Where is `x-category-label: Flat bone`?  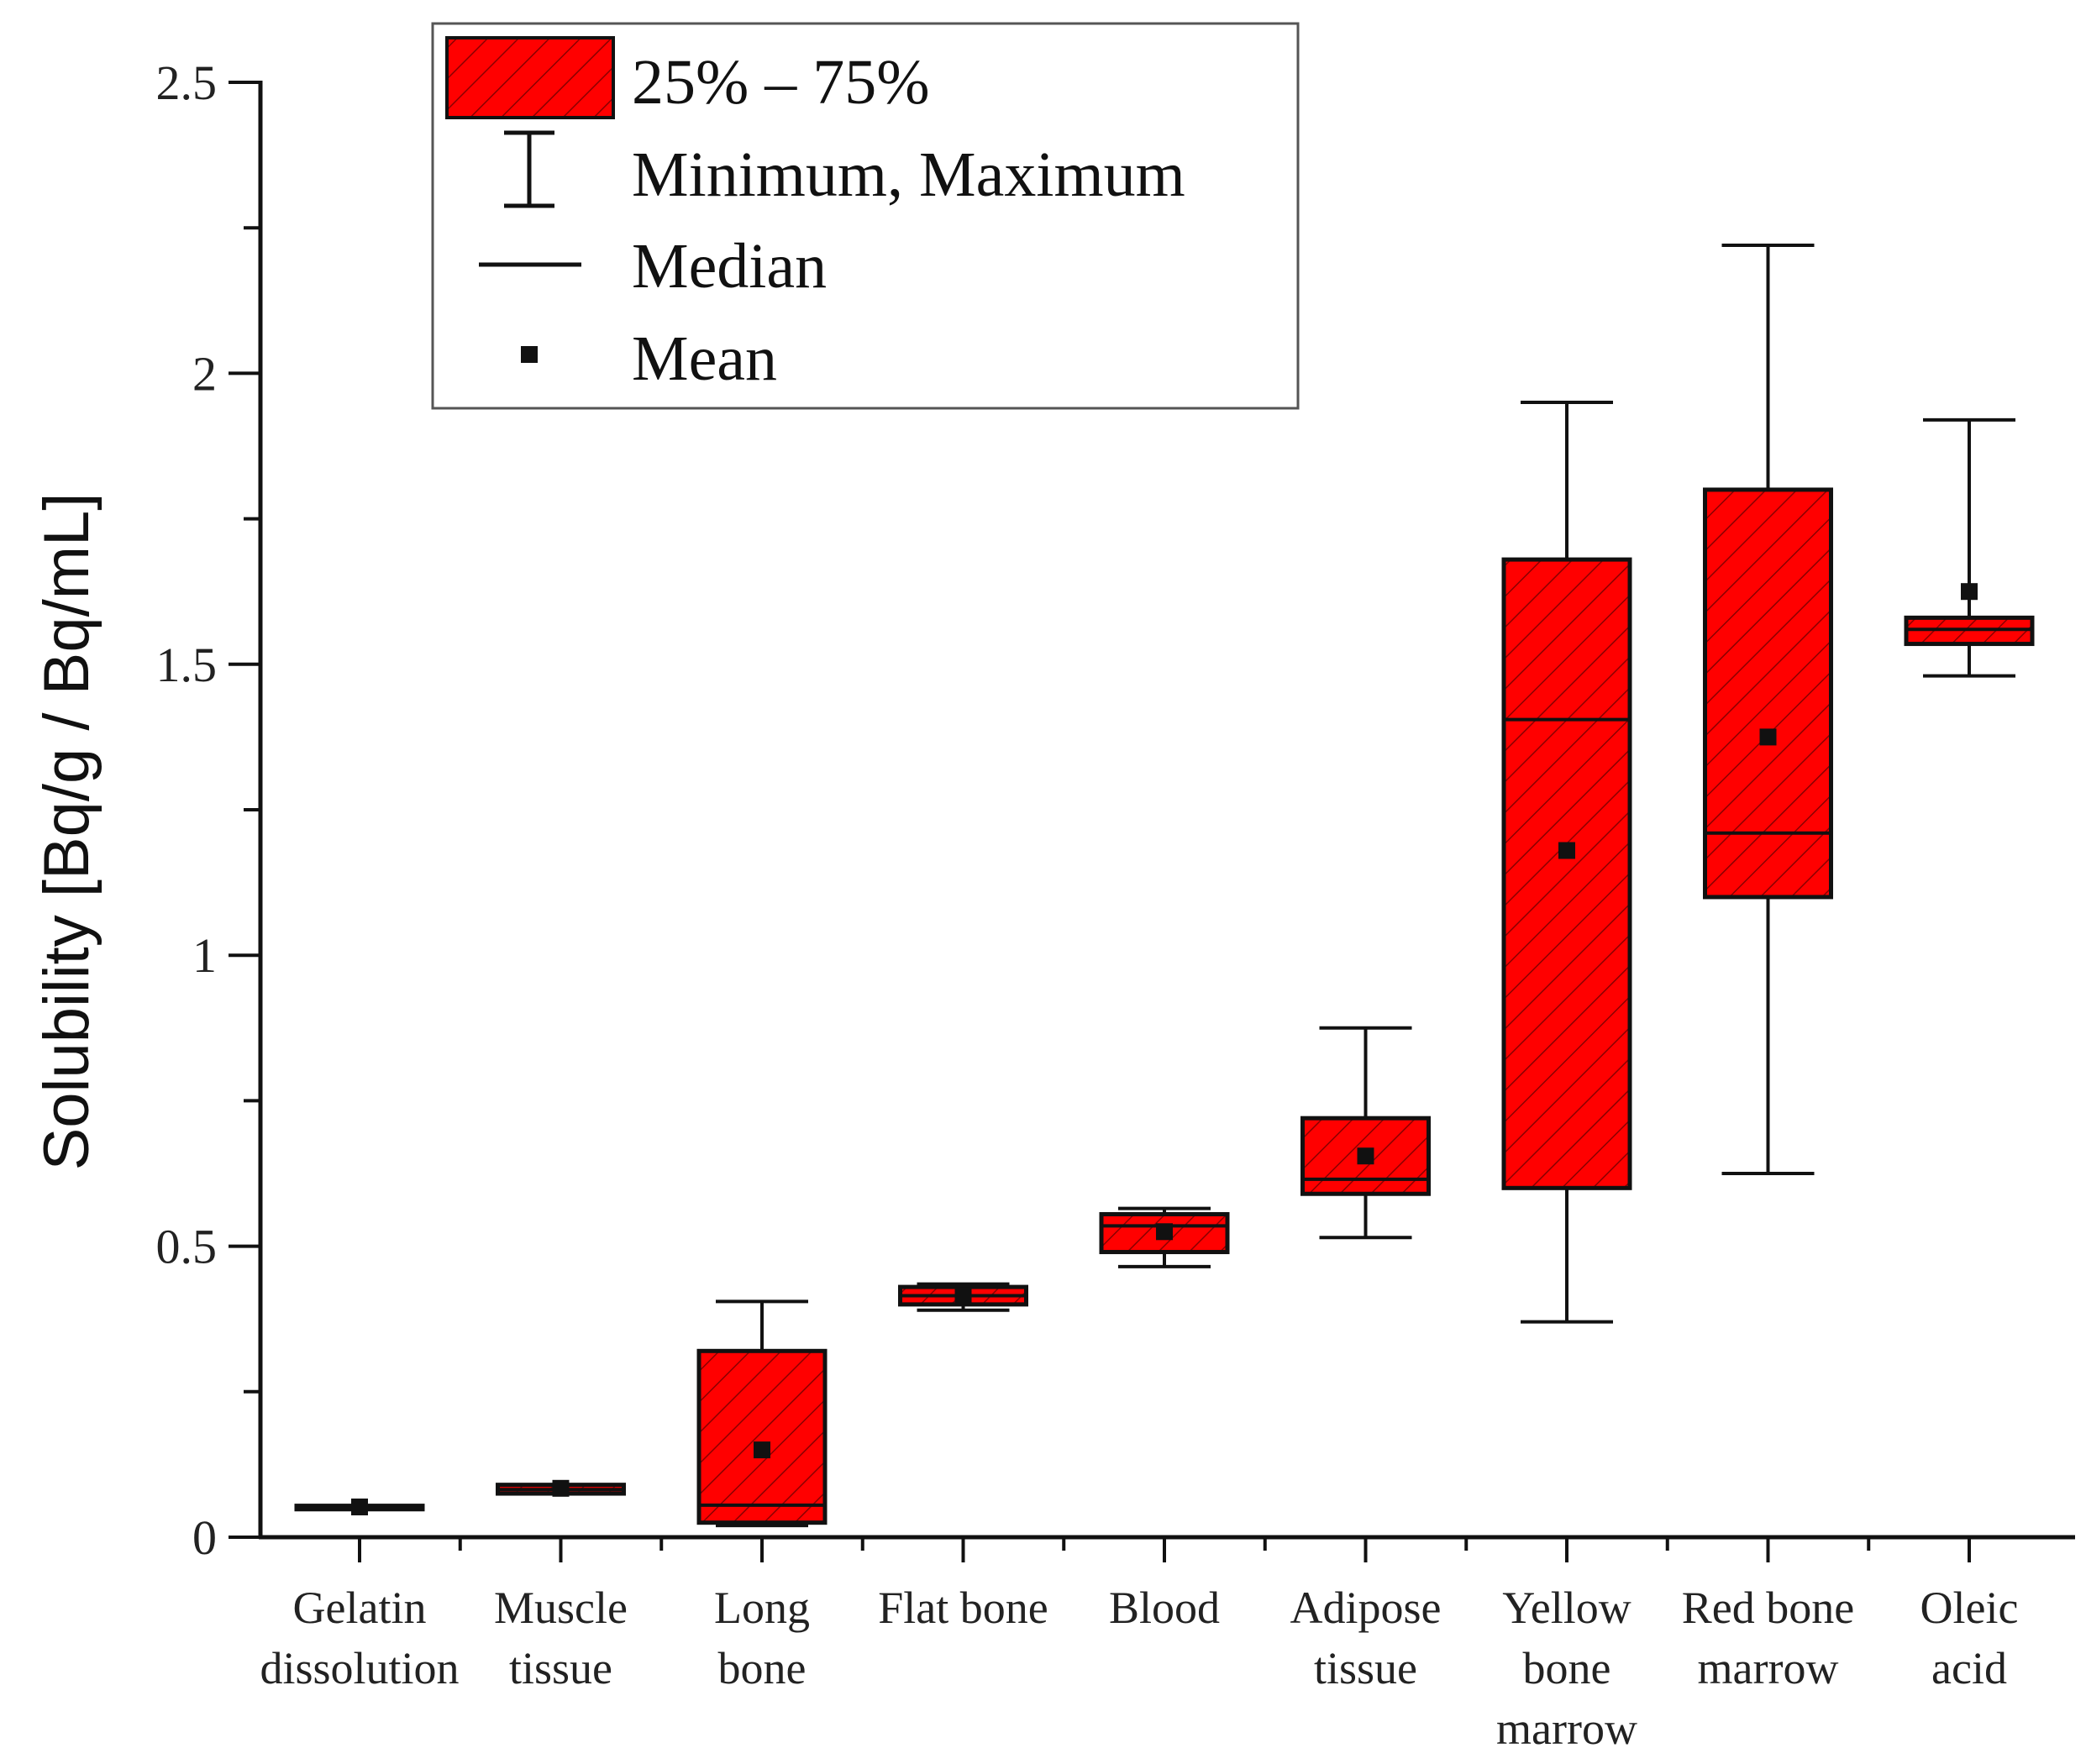
x-category-label: Flat bone is located at coordinates (963, 1608).